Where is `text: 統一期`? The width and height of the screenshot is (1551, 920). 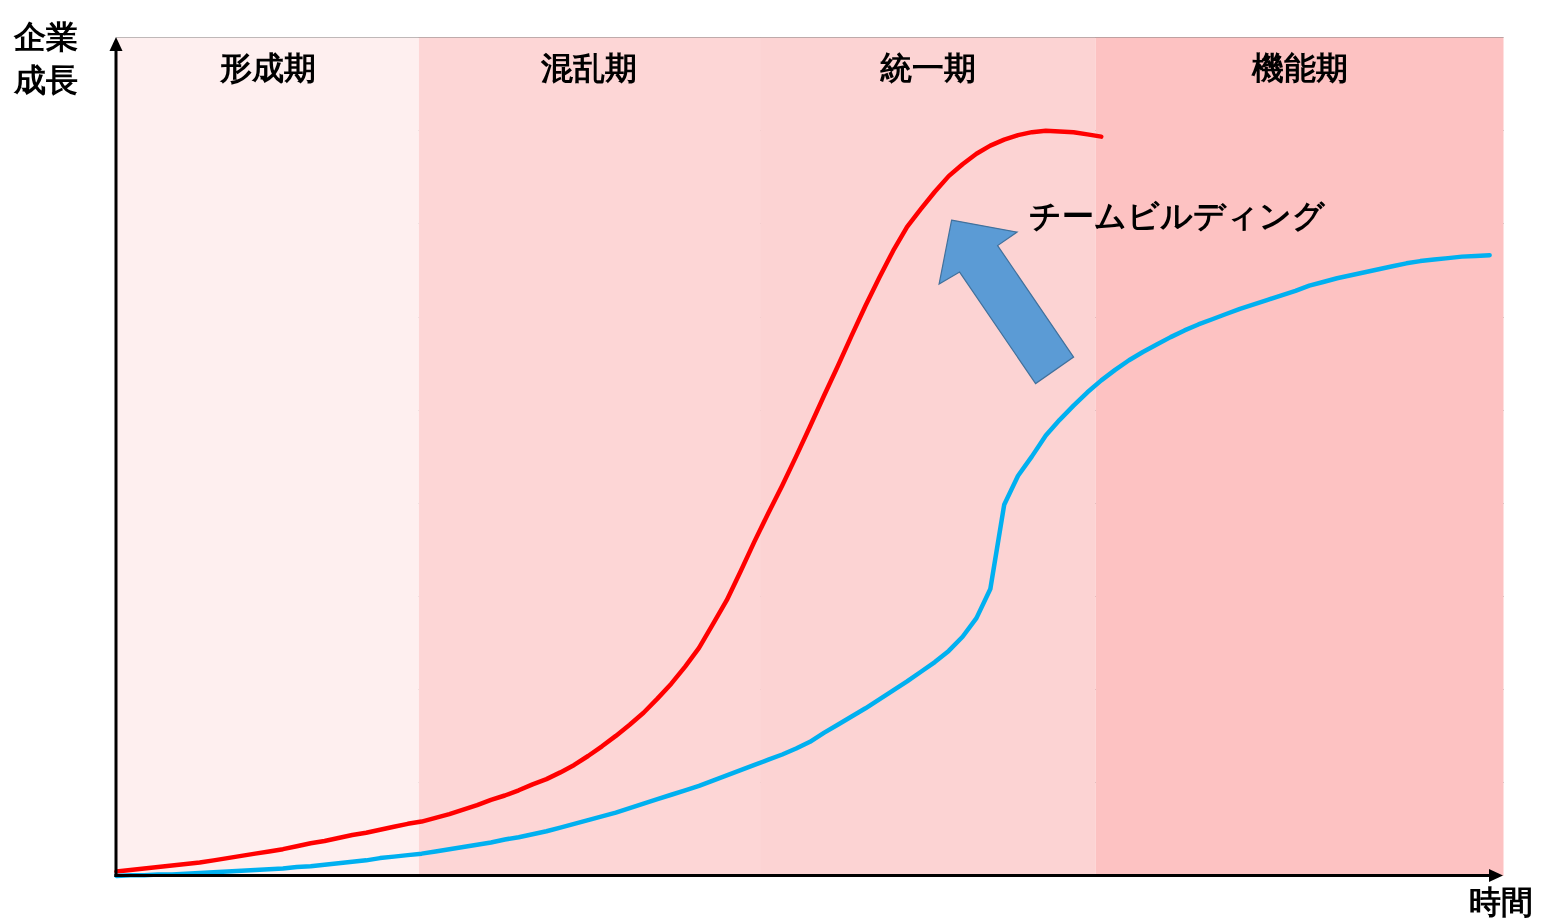
text: 統一期 is located at coordinates (927, 67).